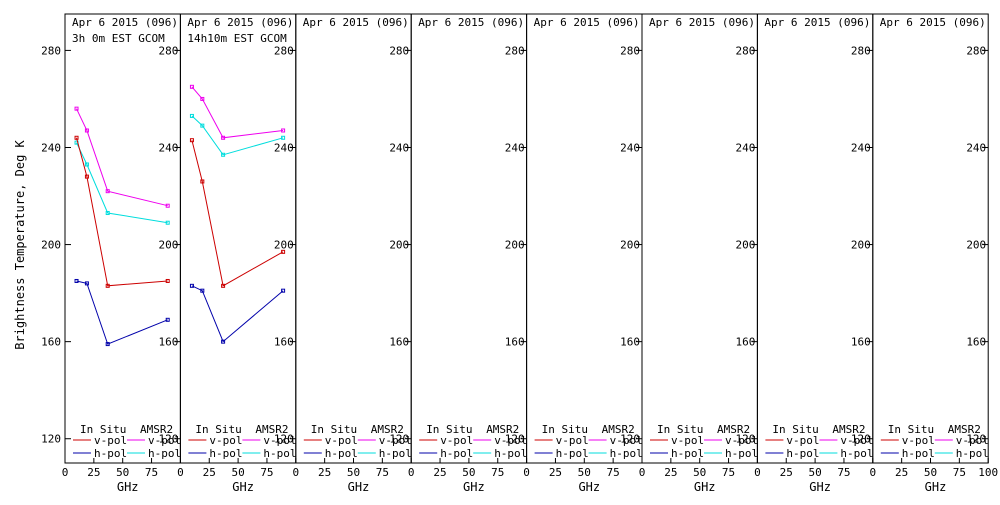  I want to click on panel-8-ytick-label-120: 120, so click(976, 439).